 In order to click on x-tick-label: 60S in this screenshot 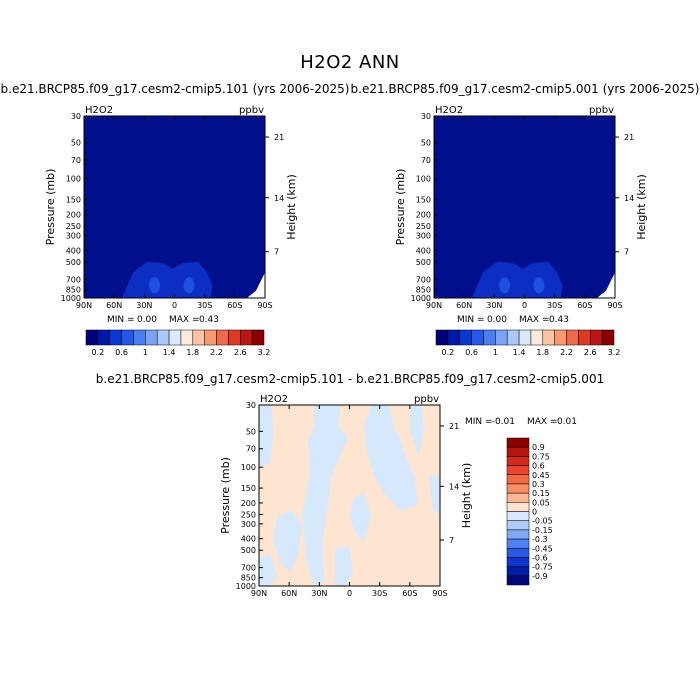, I will do `click(409, 593)`.